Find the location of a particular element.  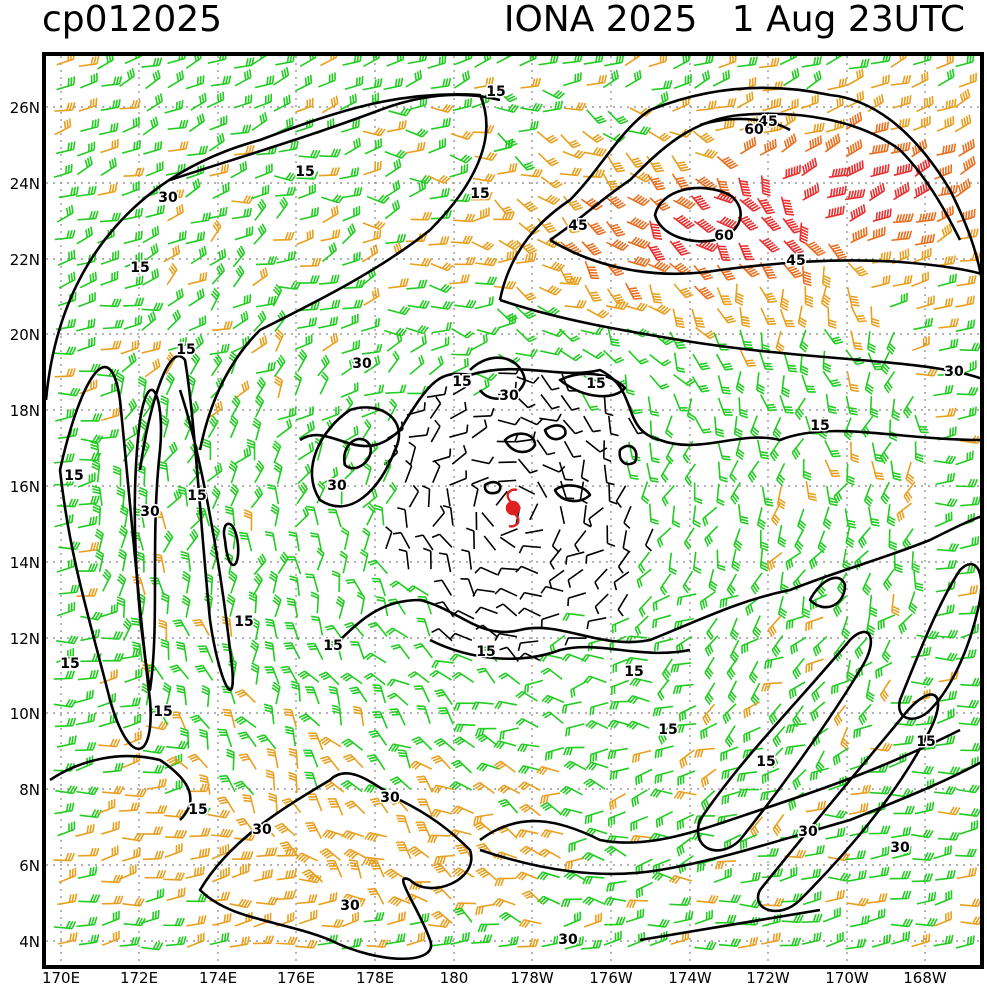

longitude-label: 172E is located at coordinates (139, 978).